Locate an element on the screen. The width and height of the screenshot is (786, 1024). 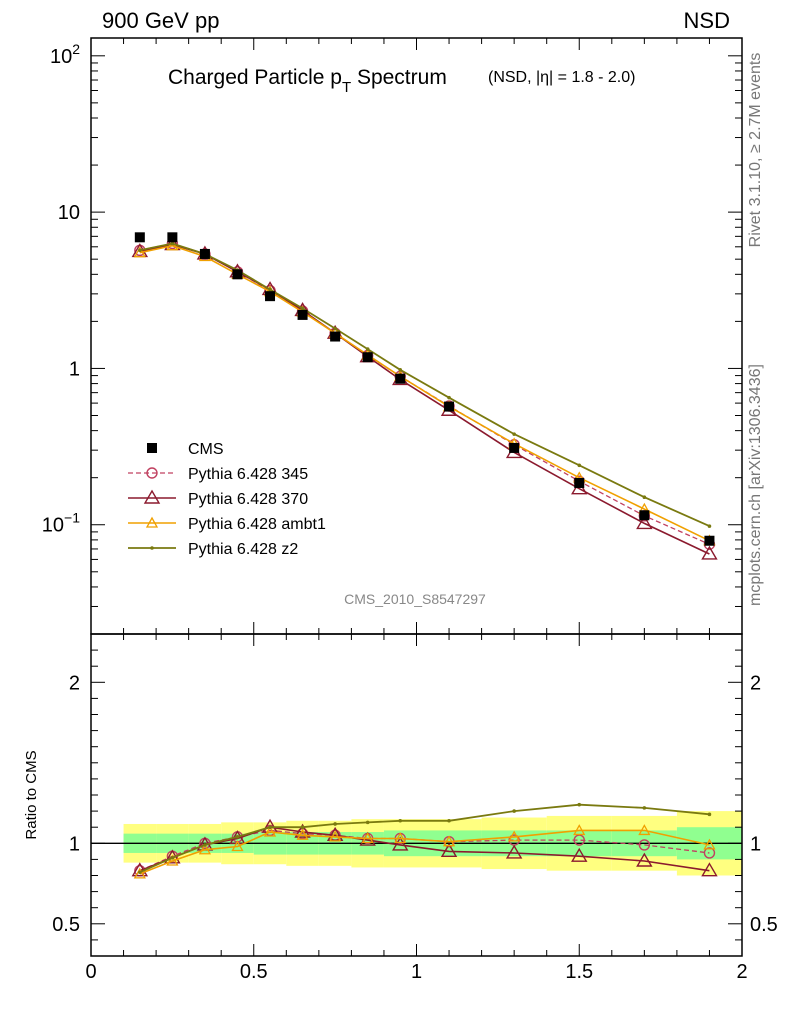
chart-title-rest: Spectrum is located at coordinates (399, 77).